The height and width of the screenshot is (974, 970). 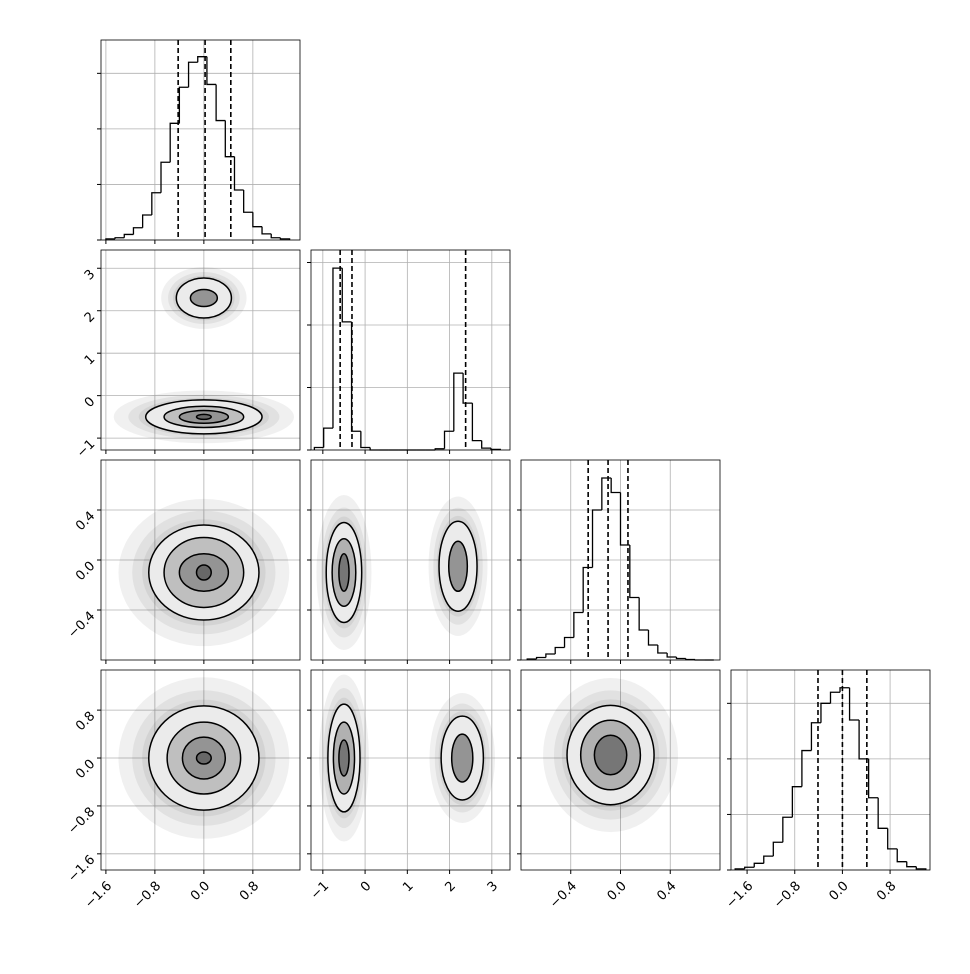 I want to click on x-tick-label: 0.4, so click(x=666, y=891).